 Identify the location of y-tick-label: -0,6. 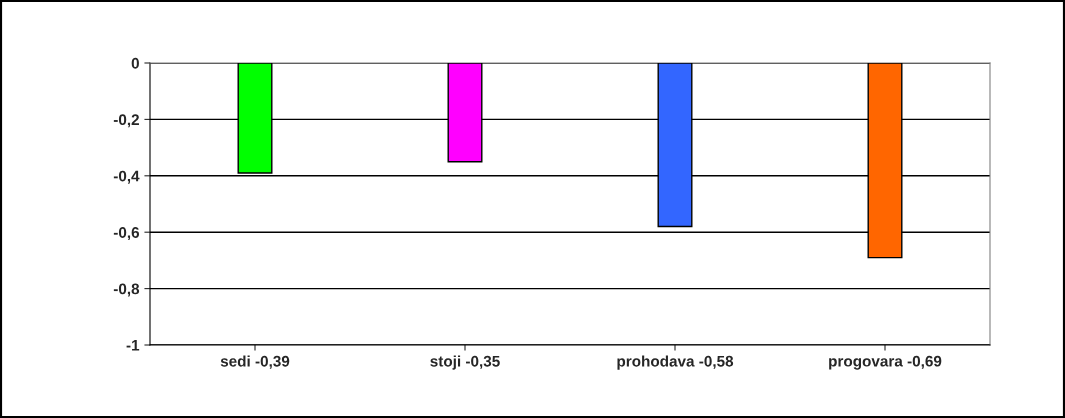
(126, 234).